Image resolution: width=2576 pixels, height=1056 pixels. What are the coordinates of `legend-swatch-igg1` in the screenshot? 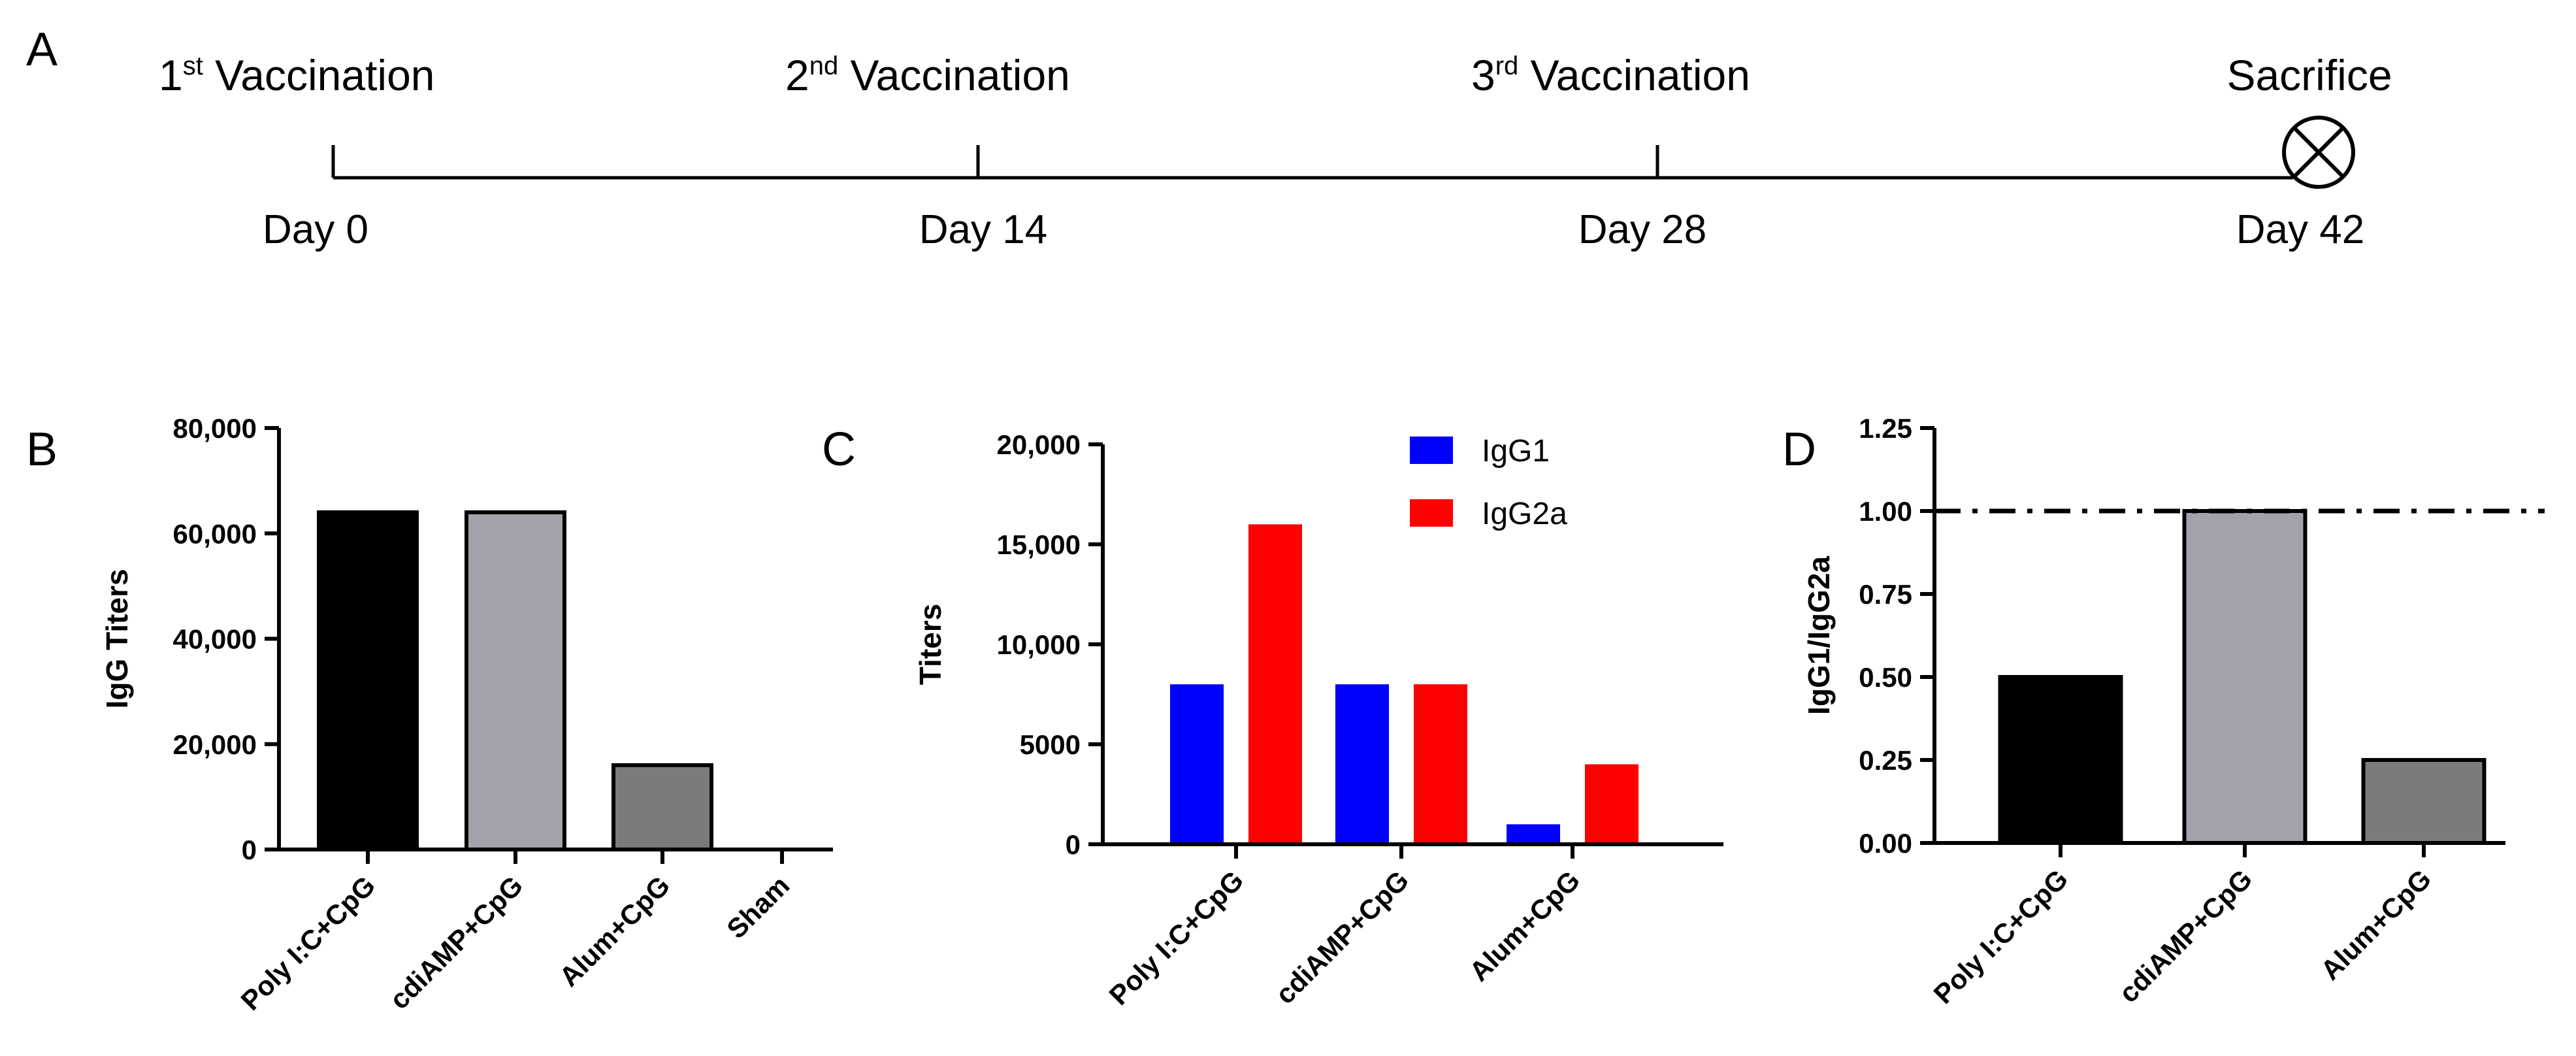 It's located at (1431, 450).